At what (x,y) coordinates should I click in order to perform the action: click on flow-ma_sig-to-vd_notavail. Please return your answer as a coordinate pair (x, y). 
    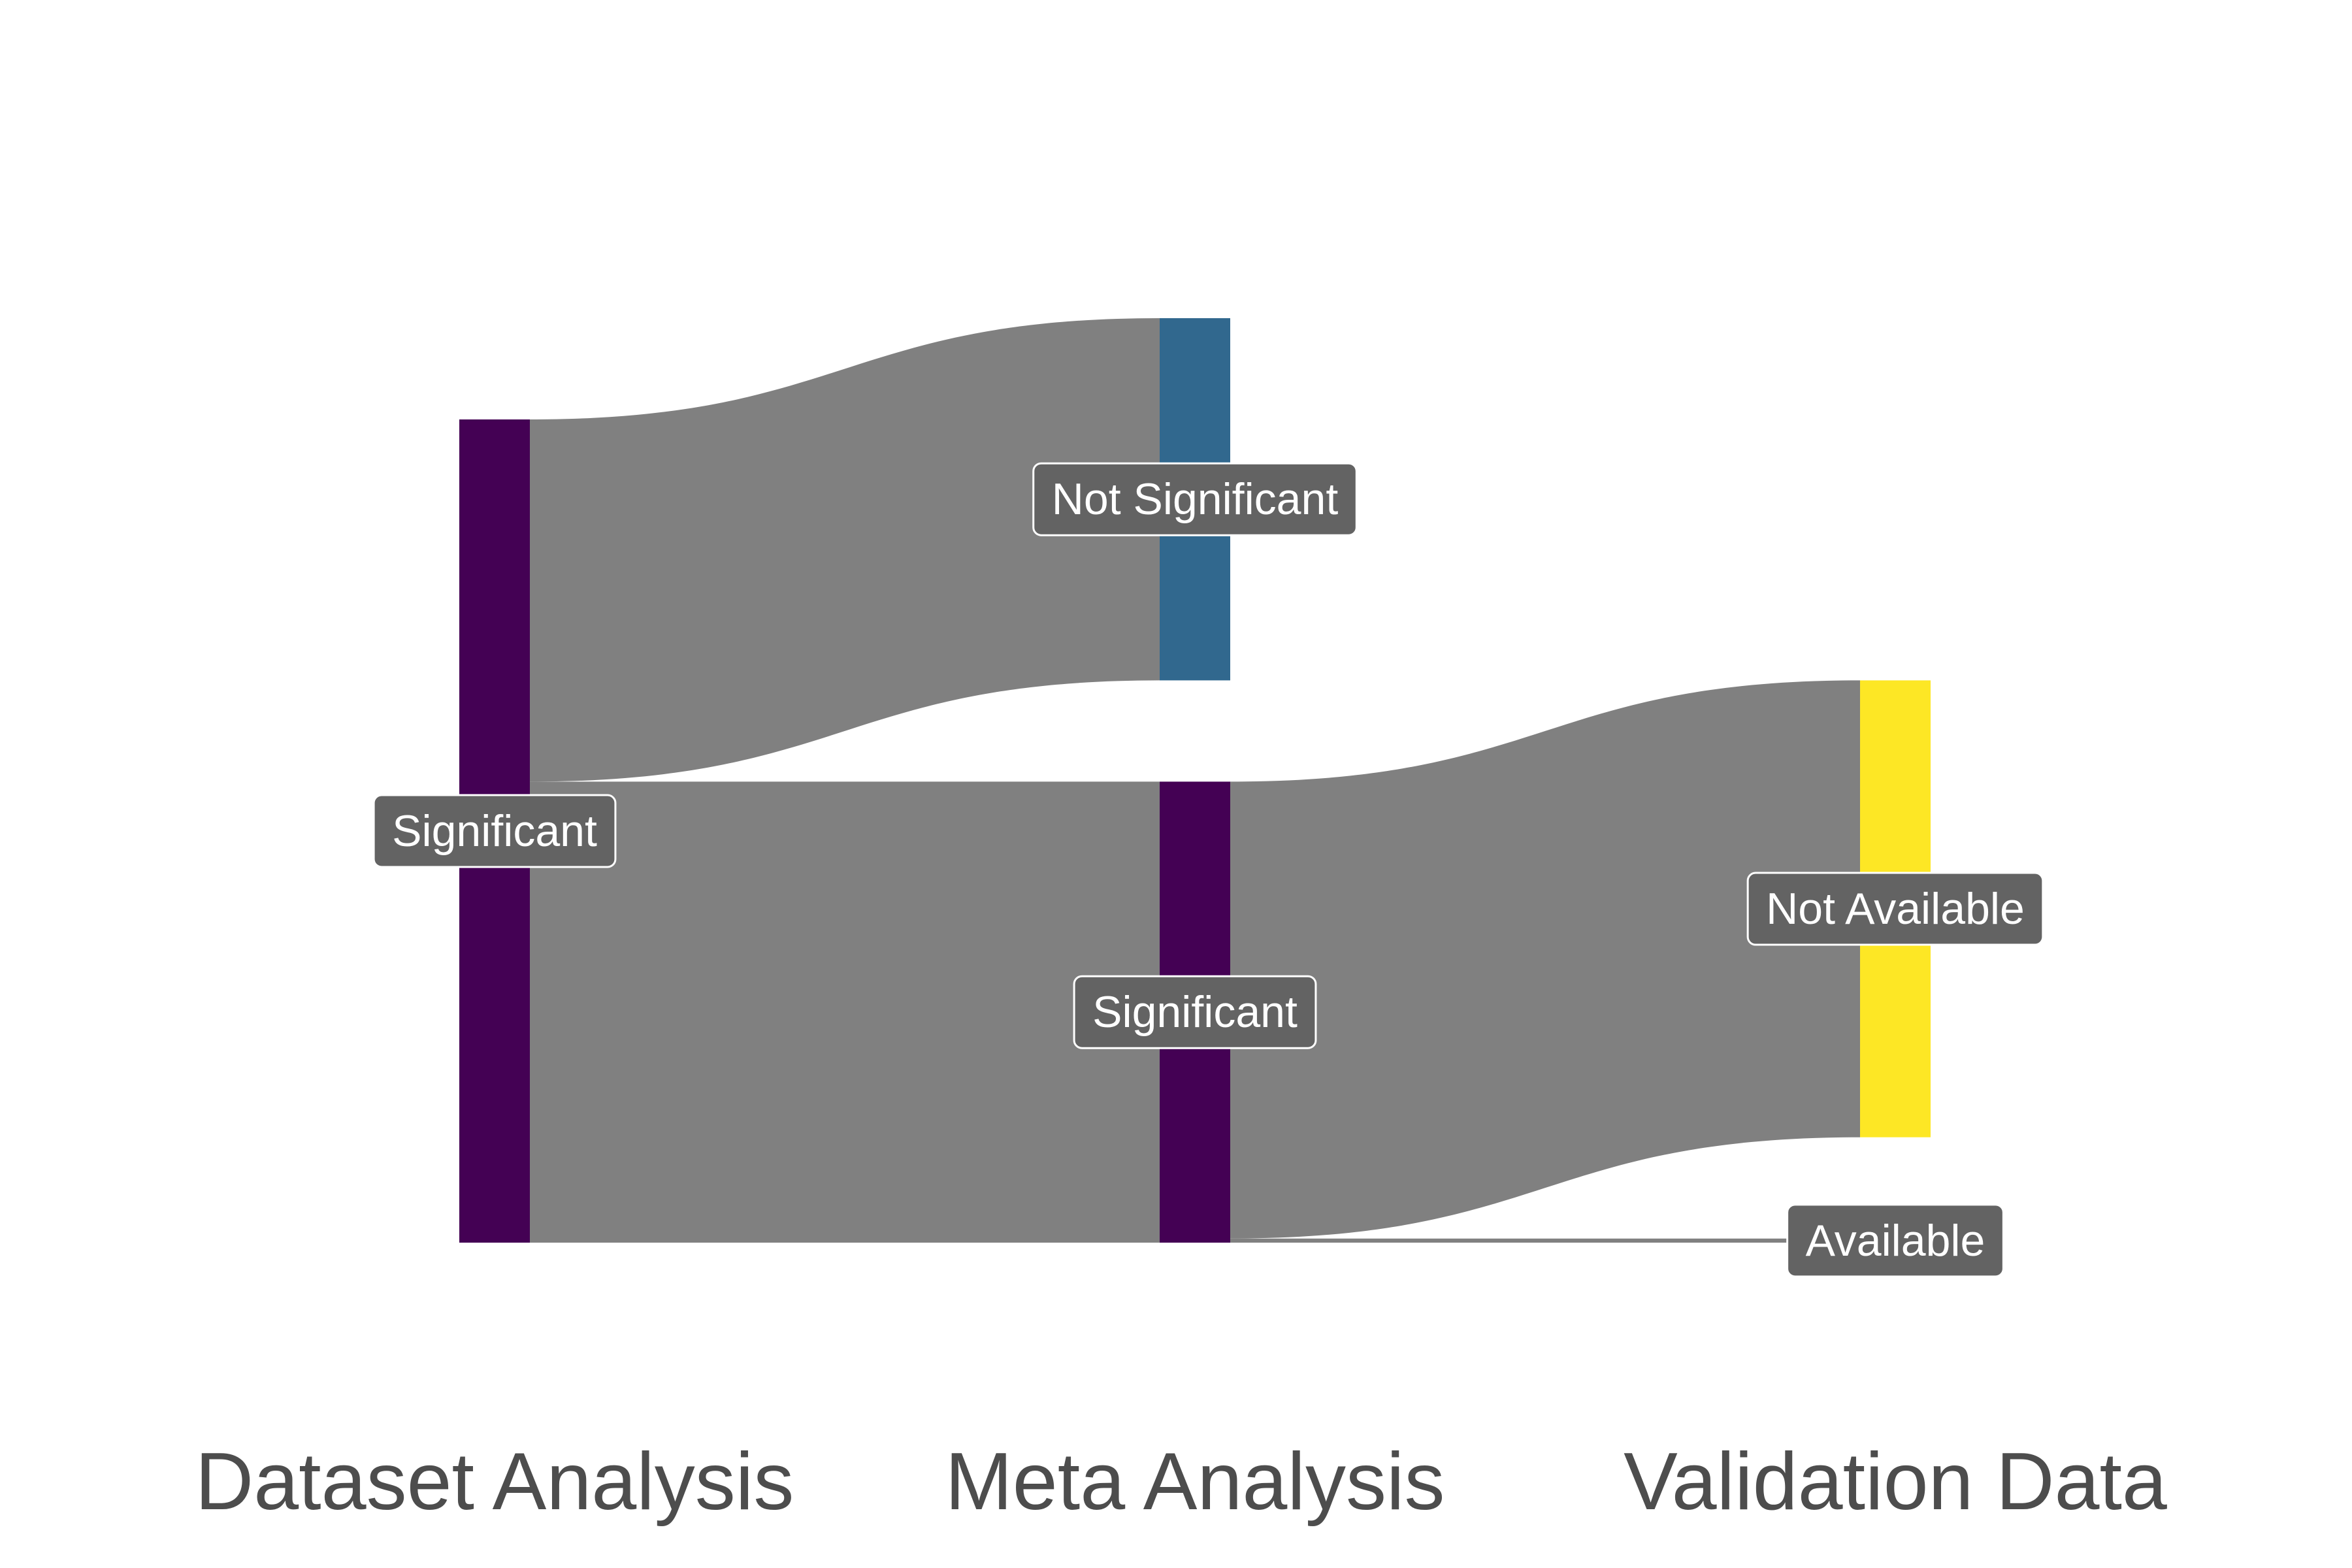
    Looking at the image, I should click on (1545, 959).